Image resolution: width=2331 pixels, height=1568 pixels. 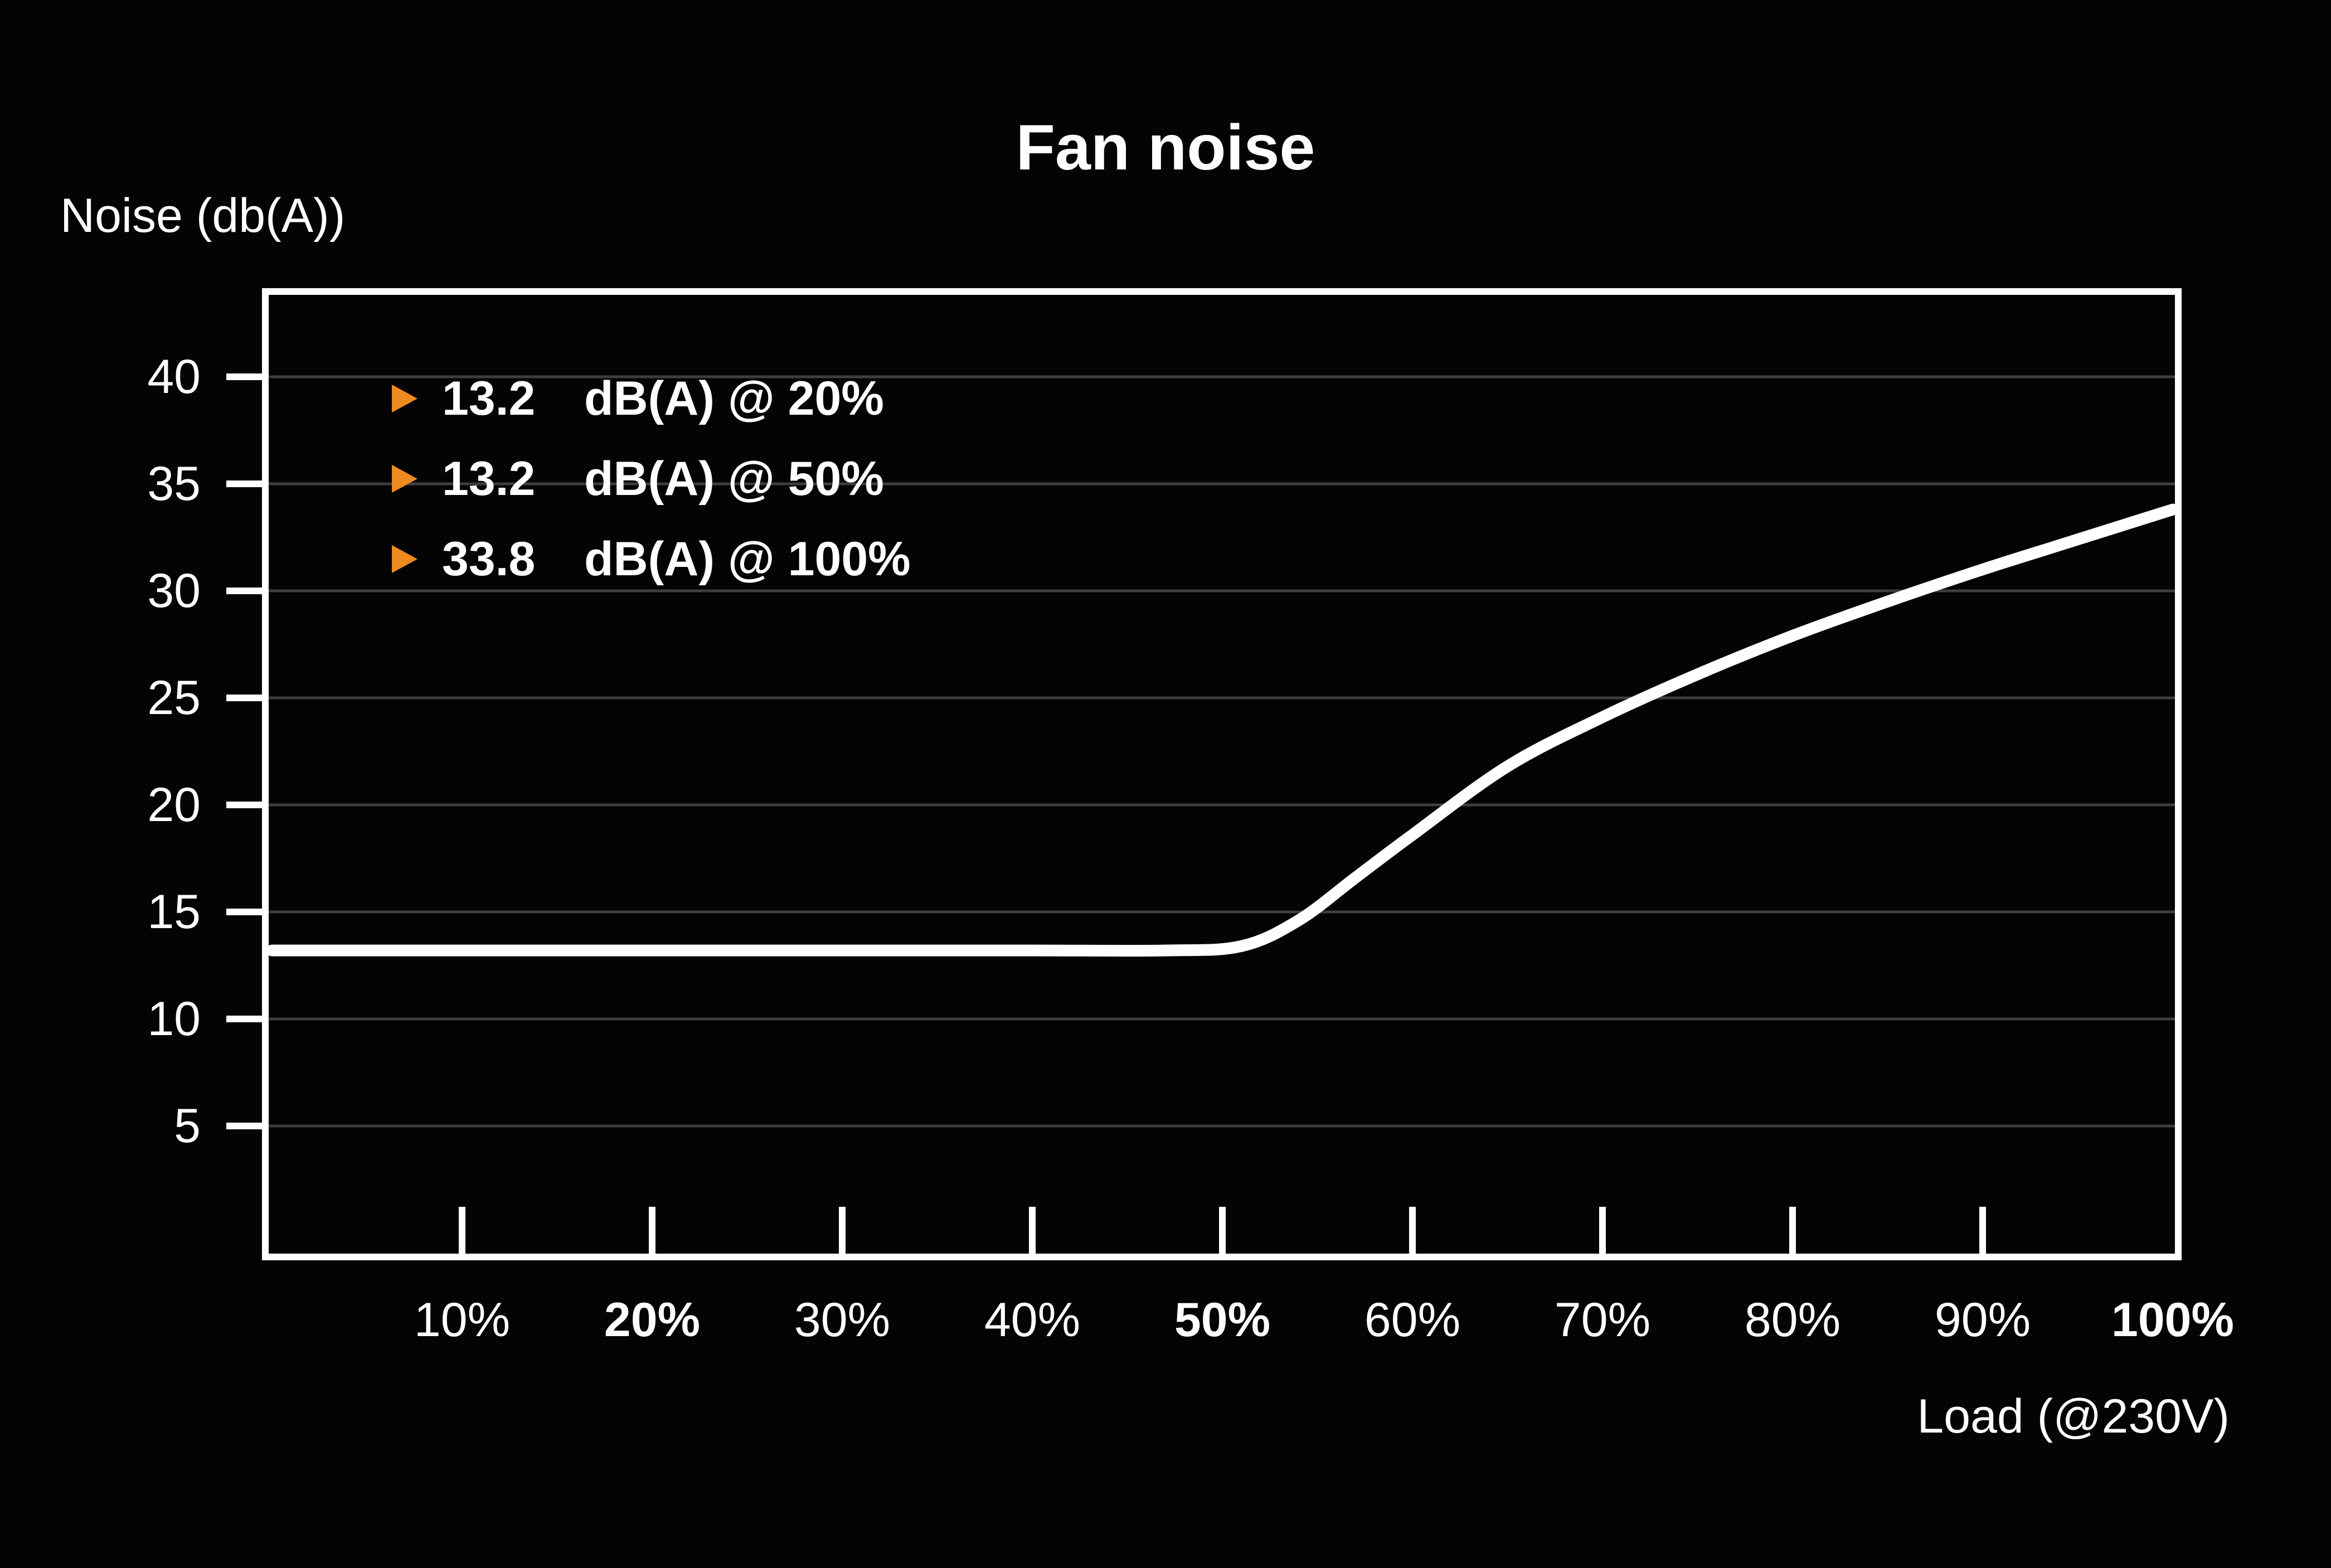 What do you see at coordinates (1792, 1320) in the screenshot?
I see `x-tick-label: 80%` at bounding box center [1792, 1320].